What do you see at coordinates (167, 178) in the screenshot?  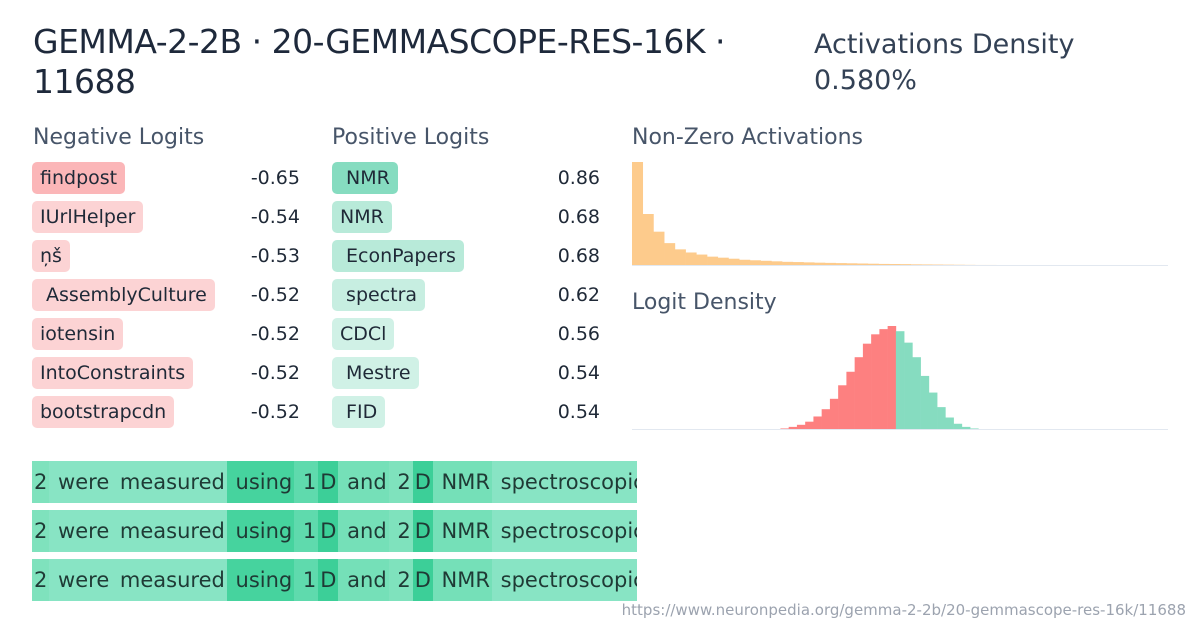 I see `negative-logit-row: findpost -0.65` at bounding box center [167, 178].